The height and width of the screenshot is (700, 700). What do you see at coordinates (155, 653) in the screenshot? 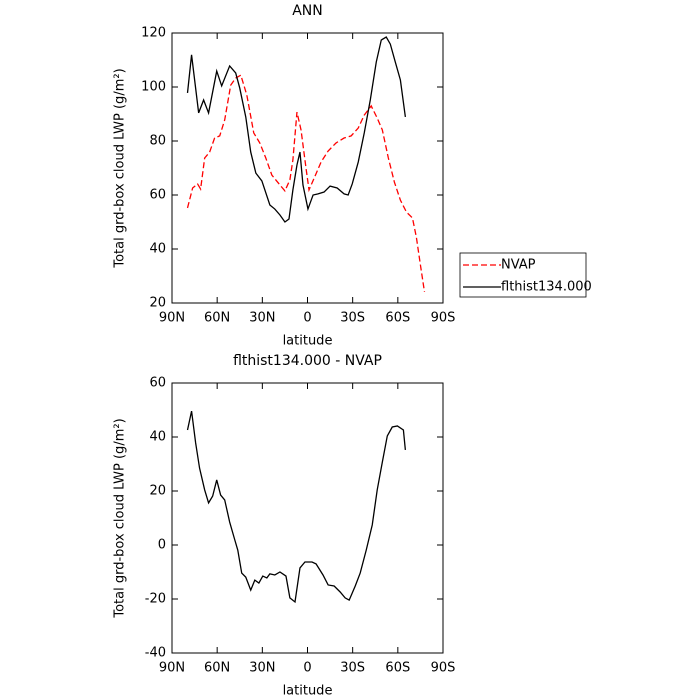
I see `y-tick-label: -40` at bounding box center [155, 653].